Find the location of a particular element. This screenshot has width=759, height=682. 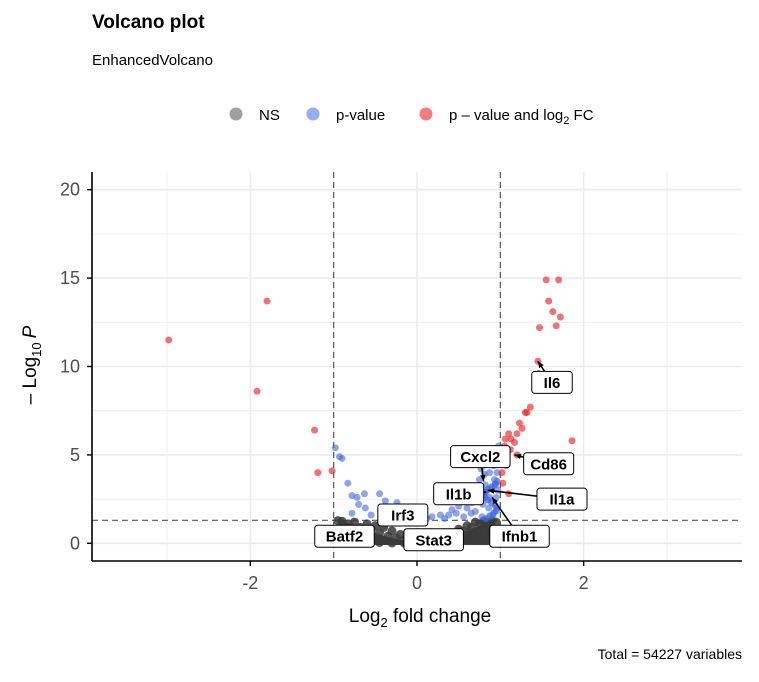

x-tick-label: 0 is located at coordinates (417, 583).